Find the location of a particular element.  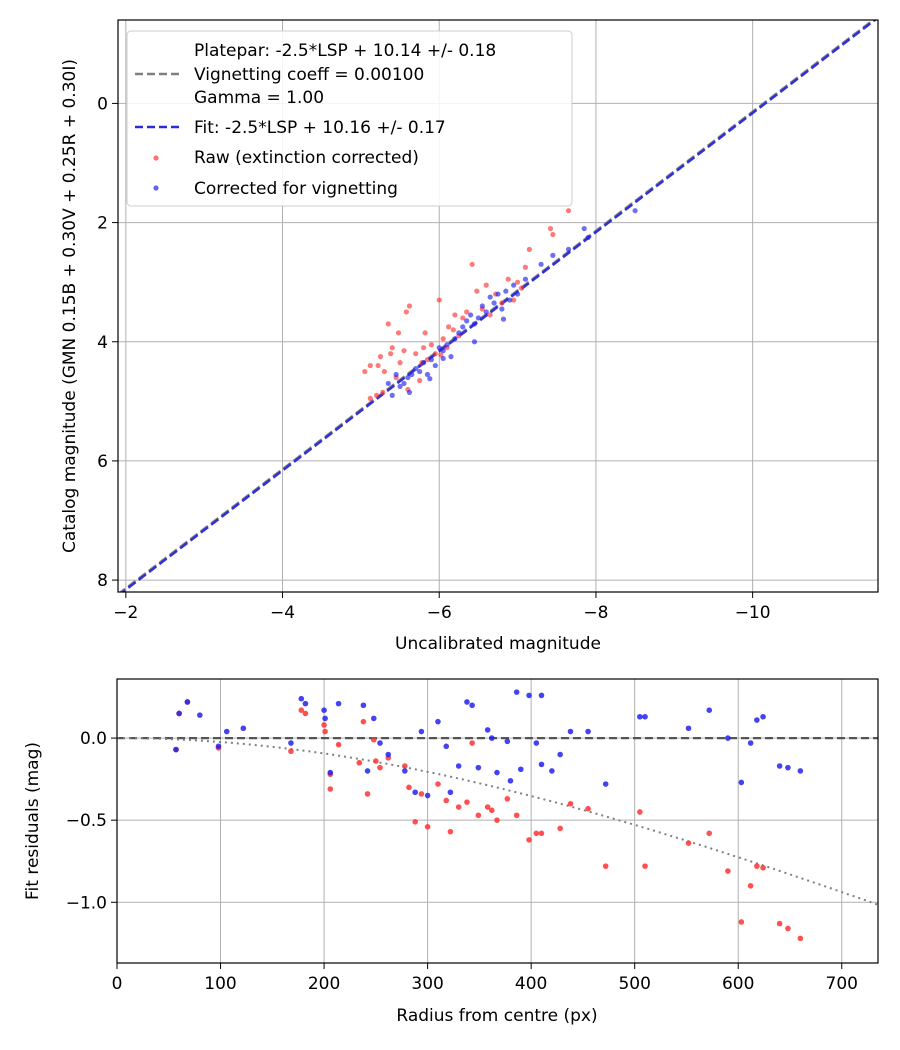

top-y-tick-label: 6 is located at coordinates (102, 462).